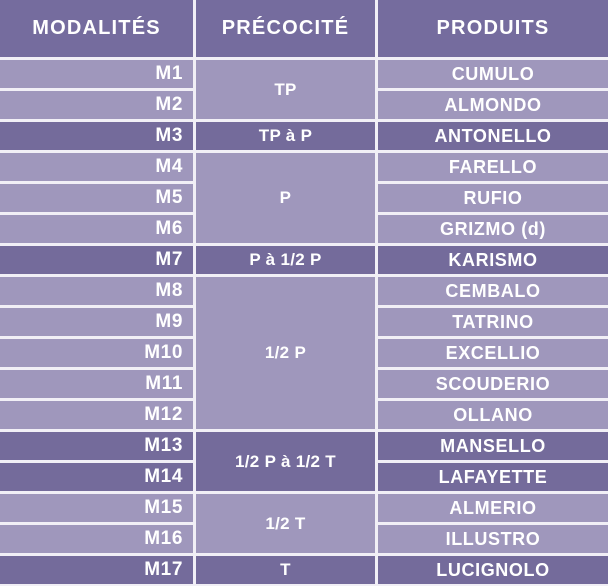  I want to click on produit-cell: MANSELLO, so click(493, 446).